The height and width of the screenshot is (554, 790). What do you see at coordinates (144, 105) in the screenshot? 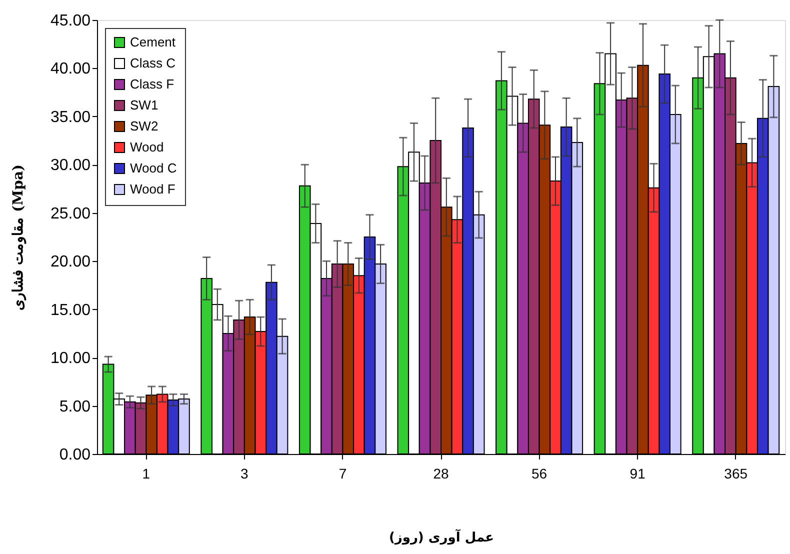
I see `legend-label: SW1` at bounding box center [144, 105].